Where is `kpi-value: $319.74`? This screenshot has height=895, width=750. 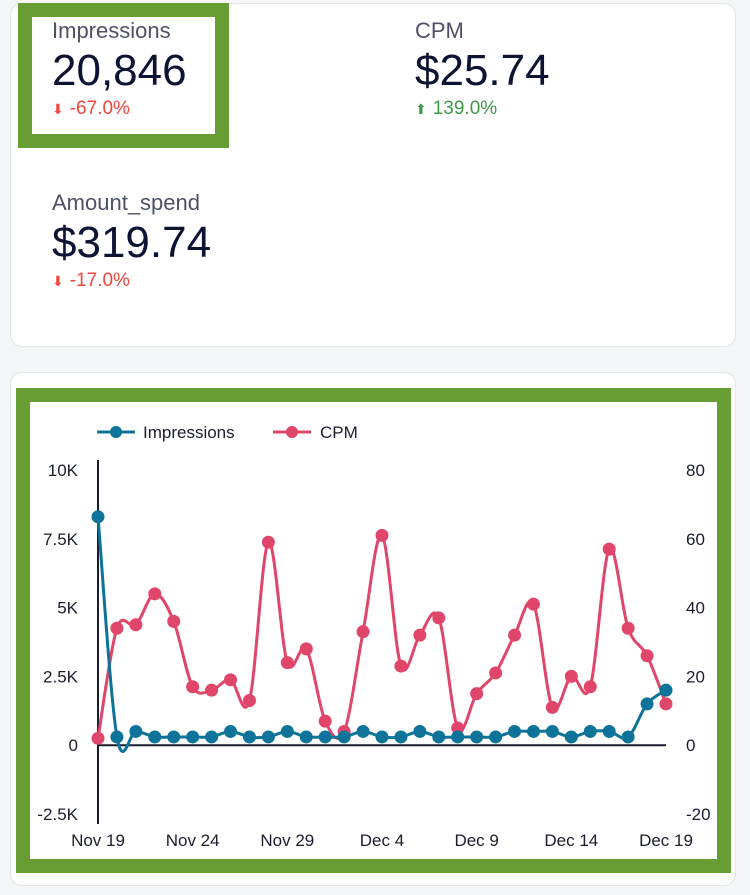 kpi-value: $319.74 is located at coordinates (132, 242).